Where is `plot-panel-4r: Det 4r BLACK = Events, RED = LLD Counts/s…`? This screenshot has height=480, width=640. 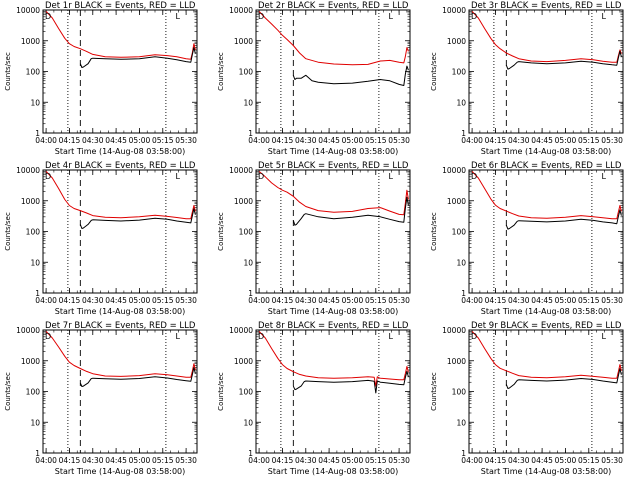 plot-panel-4r: Det 4r BLACK = Events, RED = LLD Counts/s… is located at coordinates (101, 238).